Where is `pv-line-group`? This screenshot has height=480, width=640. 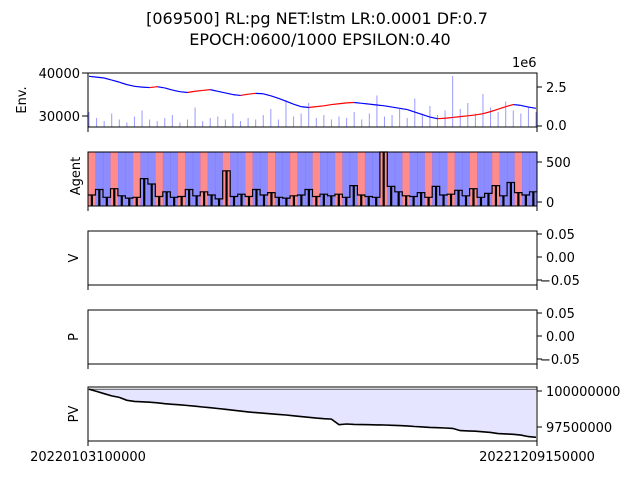 pv-line-group is located at coordinates (312, 413).